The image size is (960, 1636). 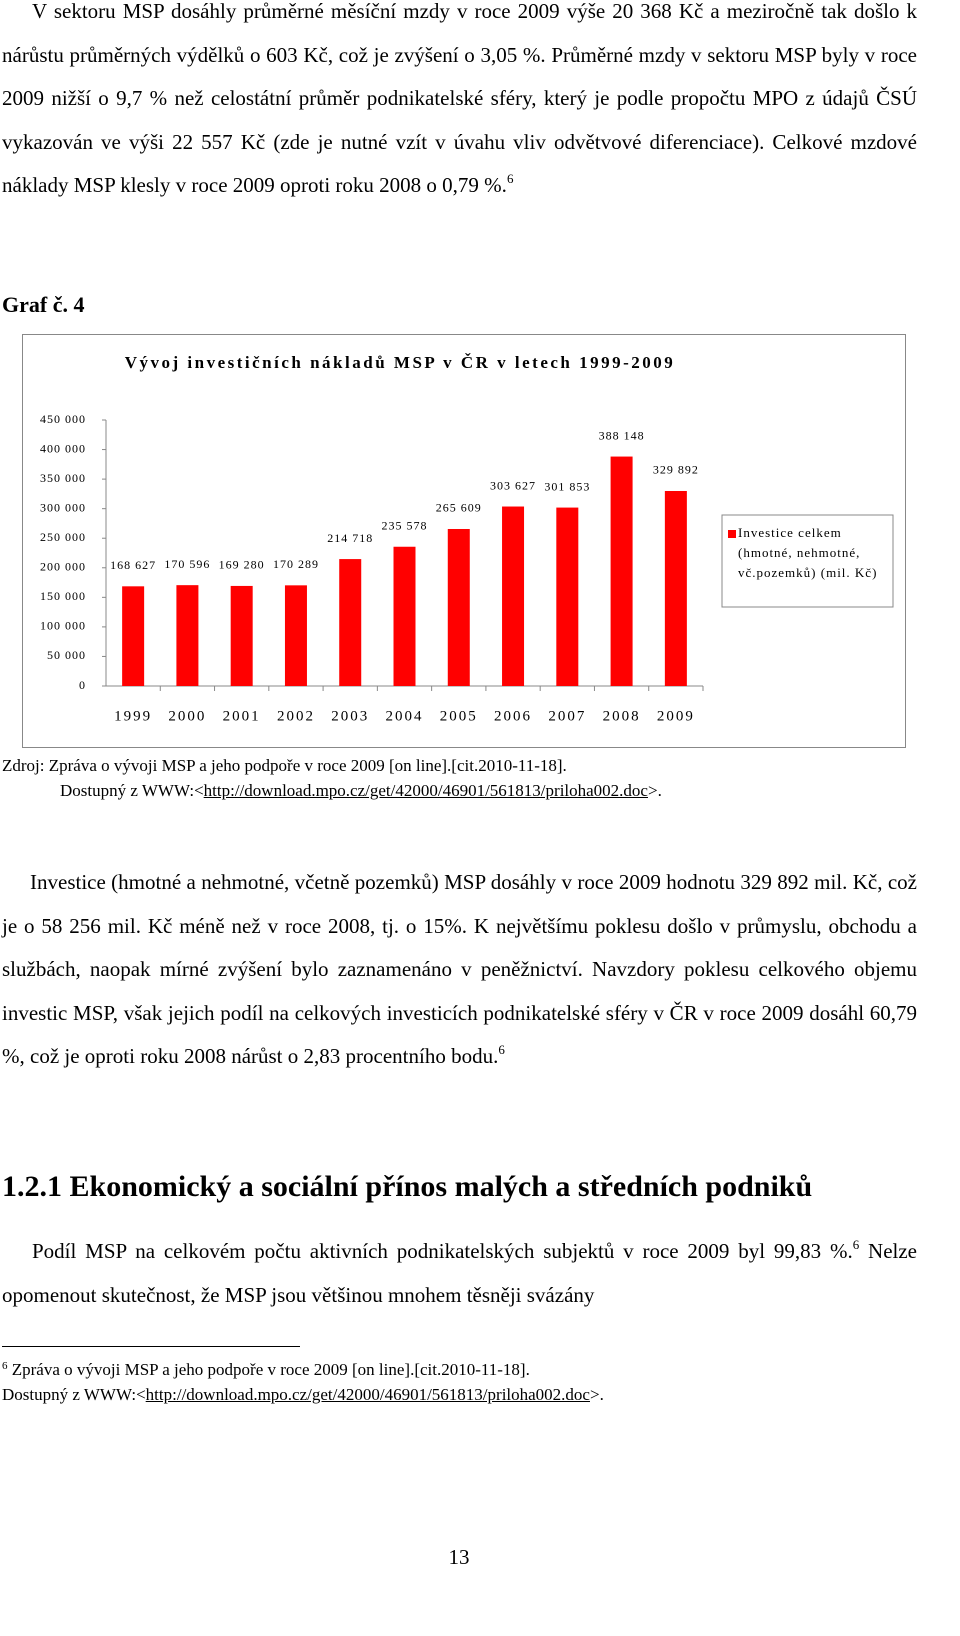 I want to click on x-tick-label: 2003, so click(x=350, y=716).